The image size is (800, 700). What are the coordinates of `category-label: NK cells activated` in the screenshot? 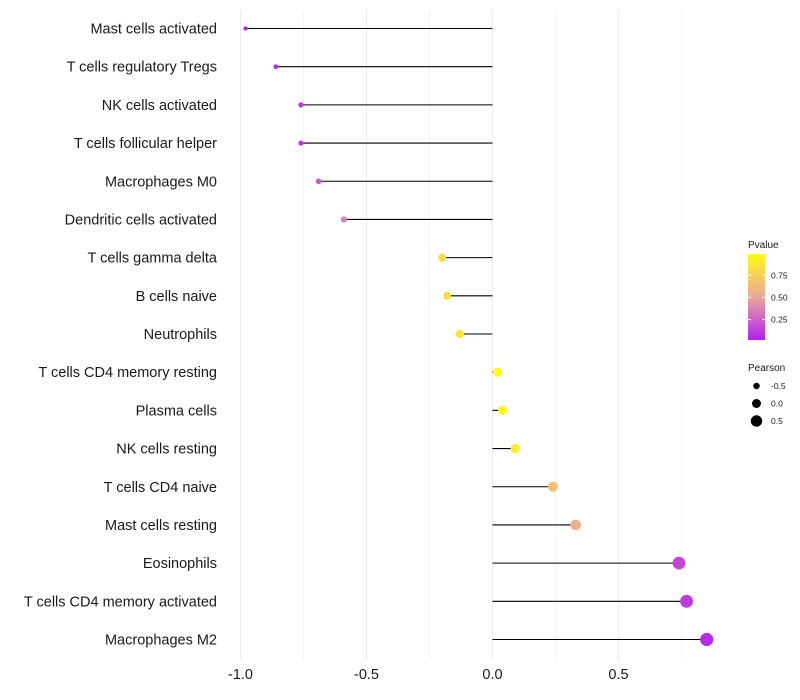 It's located at (159, 106).